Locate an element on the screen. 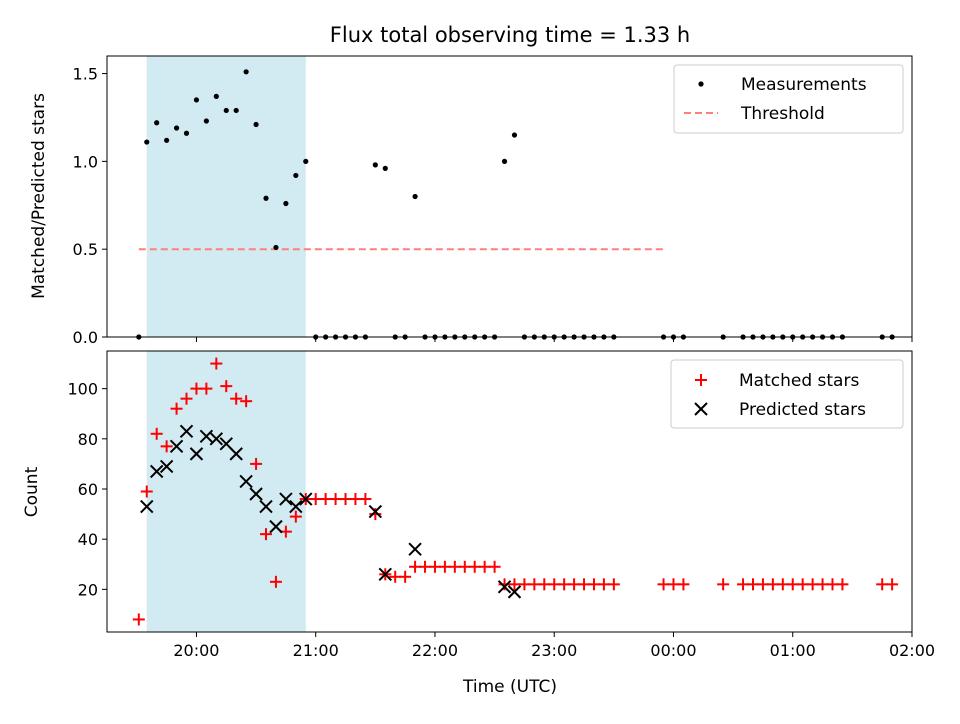 Image resolution: width=960 pixels, height=724 pixels. top-legend-box is located at coordinates (788, 99).